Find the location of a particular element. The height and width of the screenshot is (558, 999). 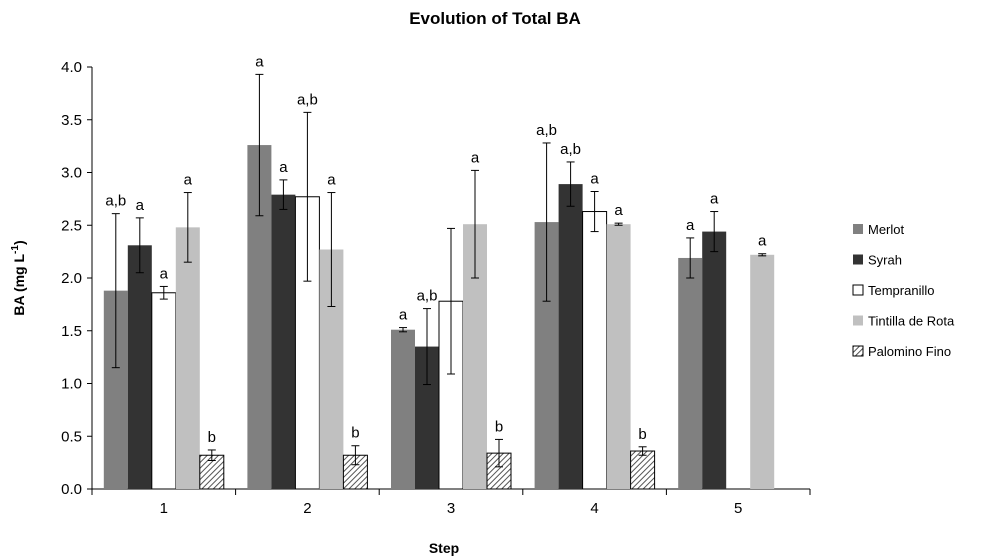

y-tick-label: 2.0 is located at coordinates (71, 278).